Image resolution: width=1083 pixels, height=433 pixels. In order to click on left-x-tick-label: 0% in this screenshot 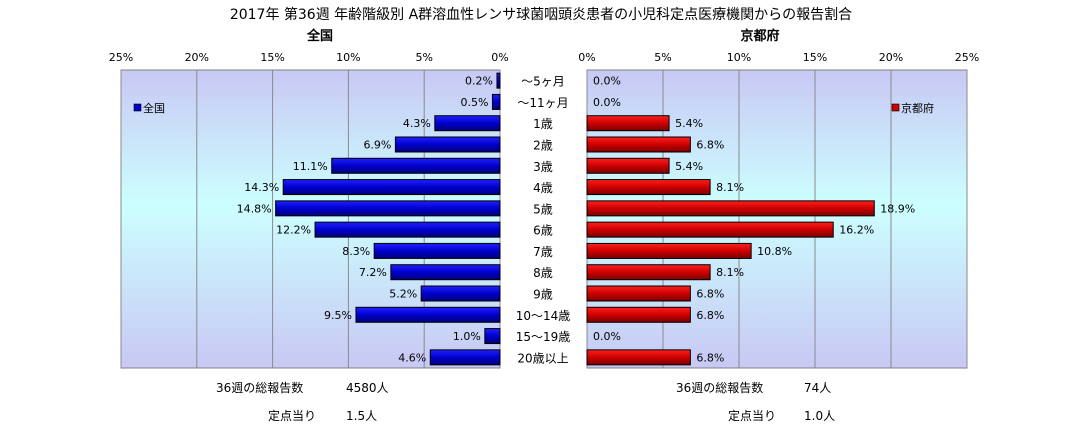, I will do `click(499, 57)`.